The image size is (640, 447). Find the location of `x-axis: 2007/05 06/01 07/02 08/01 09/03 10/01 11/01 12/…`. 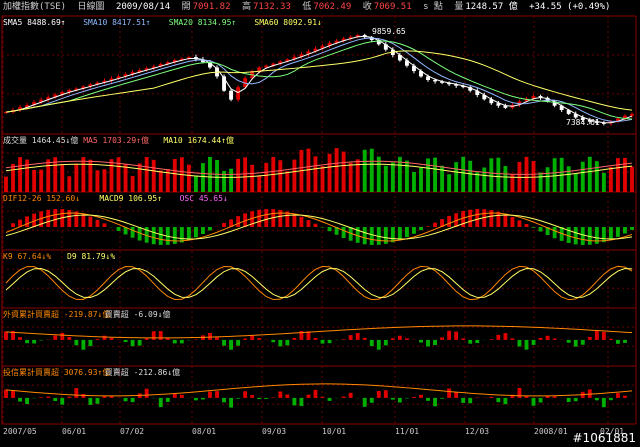

x-axis: 2007/05 06/01 07/02 08/01 09/03 10/01 11/01 12/… is located at coordinates (320, 434).